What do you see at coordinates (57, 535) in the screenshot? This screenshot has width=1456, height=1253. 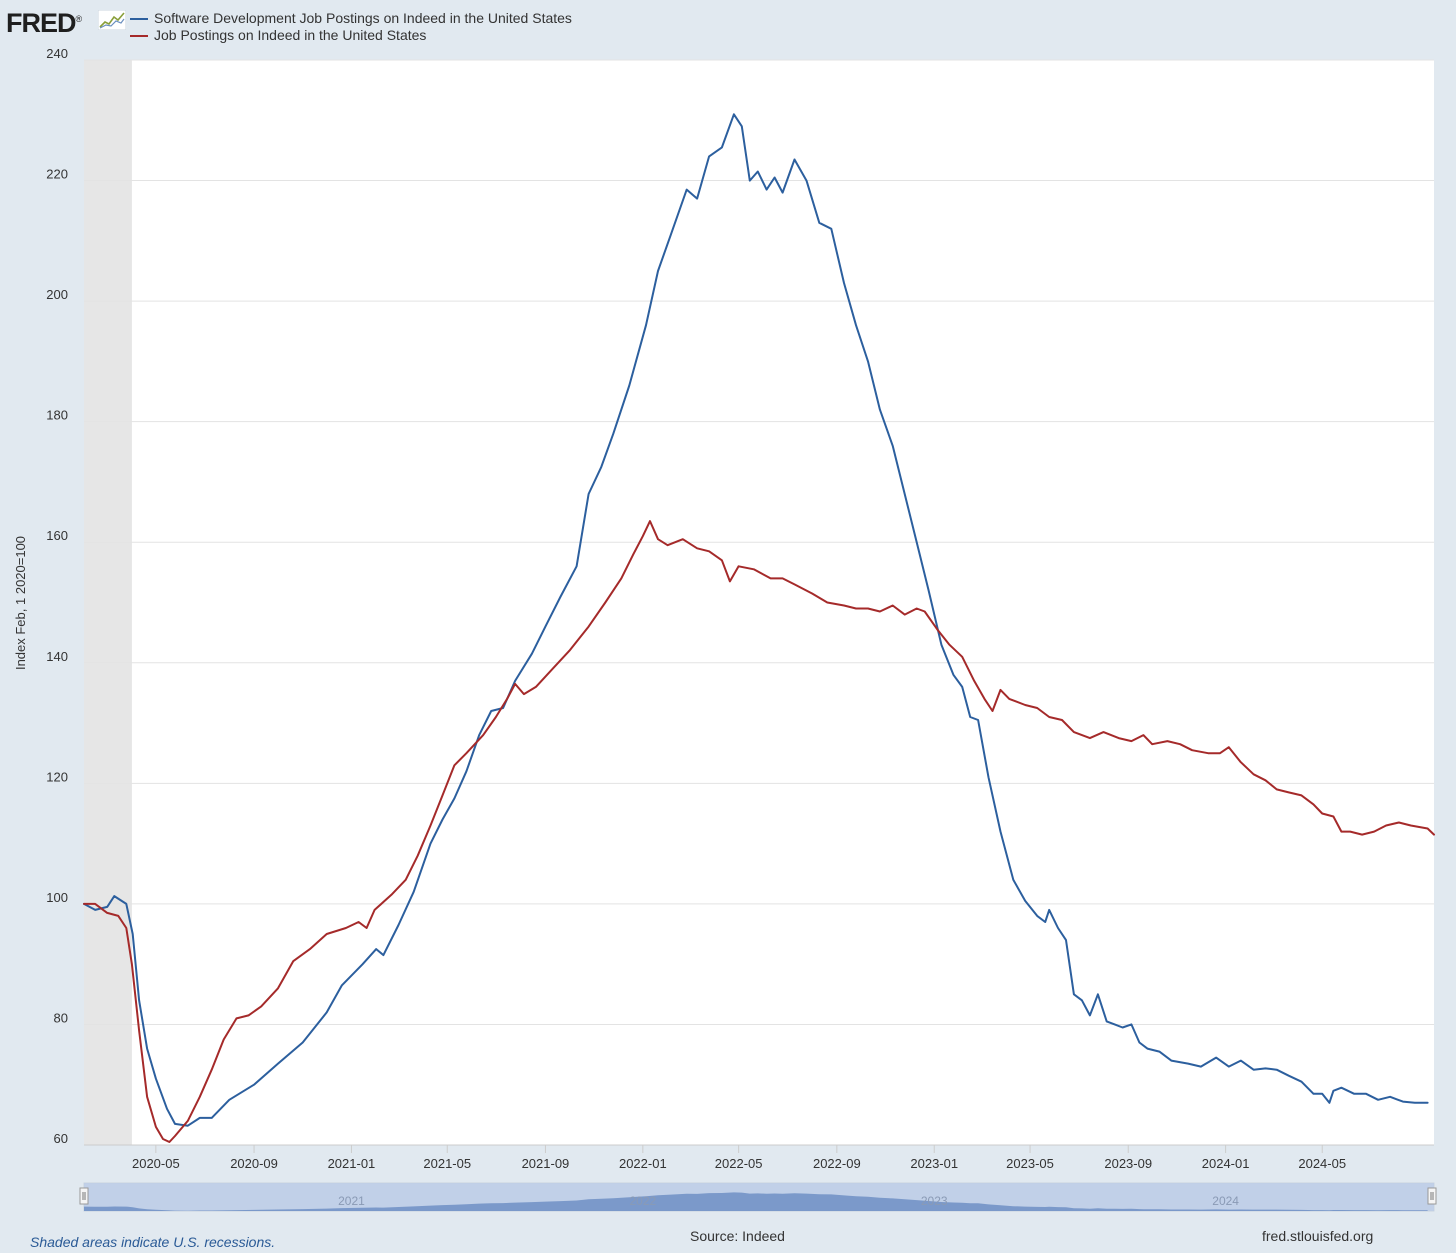 I see `y-tick-label: 160` at bounding box center [57, 535].